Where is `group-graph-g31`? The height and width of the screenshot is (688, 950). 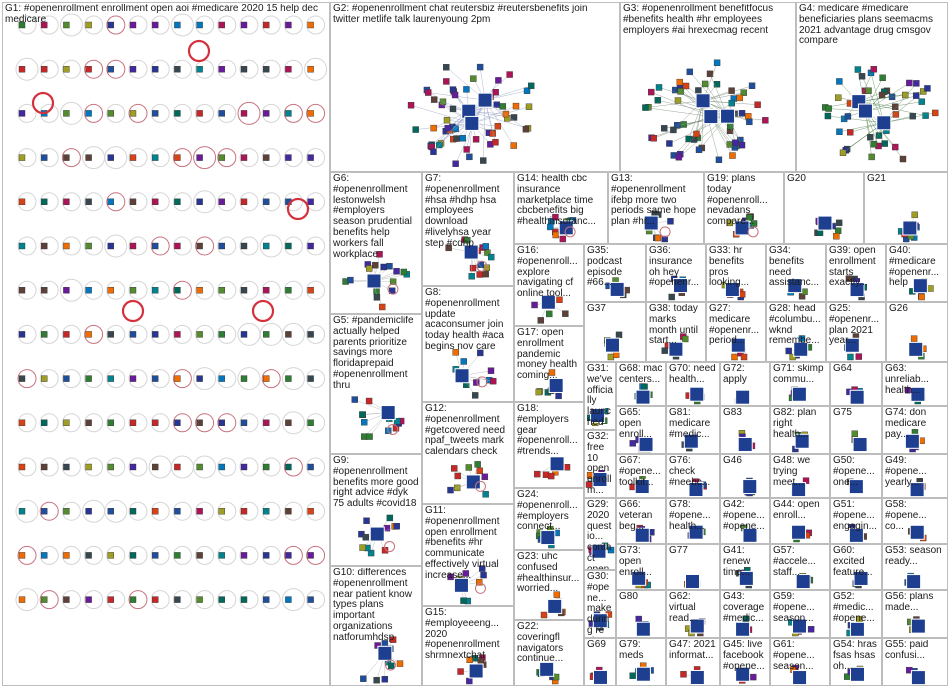 group-graph-g31 is located at coordinates (597, 417).